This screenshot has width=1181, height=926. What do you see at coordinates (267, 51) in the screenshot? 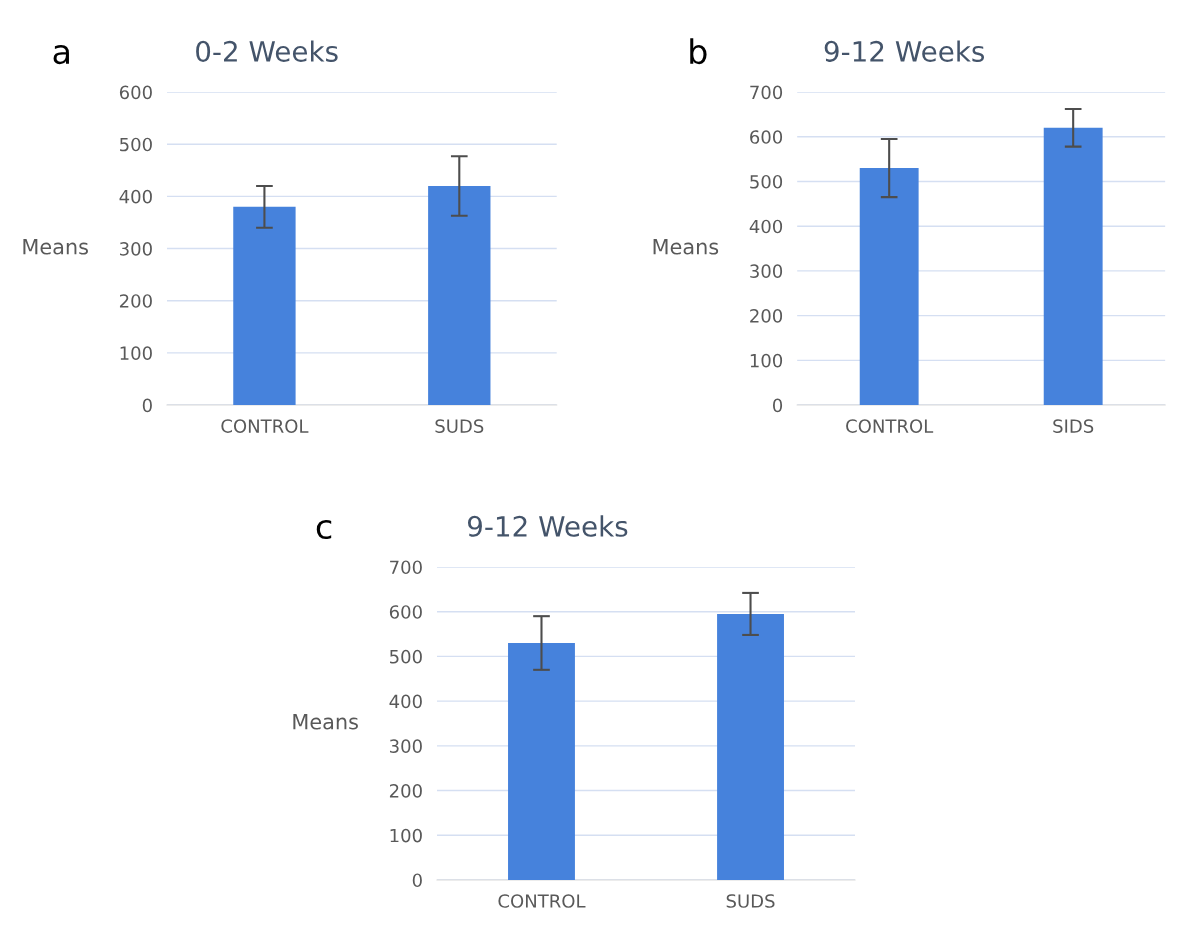
I see `chart-title: 0-2 Weeks` at bounding box center [267, 51].